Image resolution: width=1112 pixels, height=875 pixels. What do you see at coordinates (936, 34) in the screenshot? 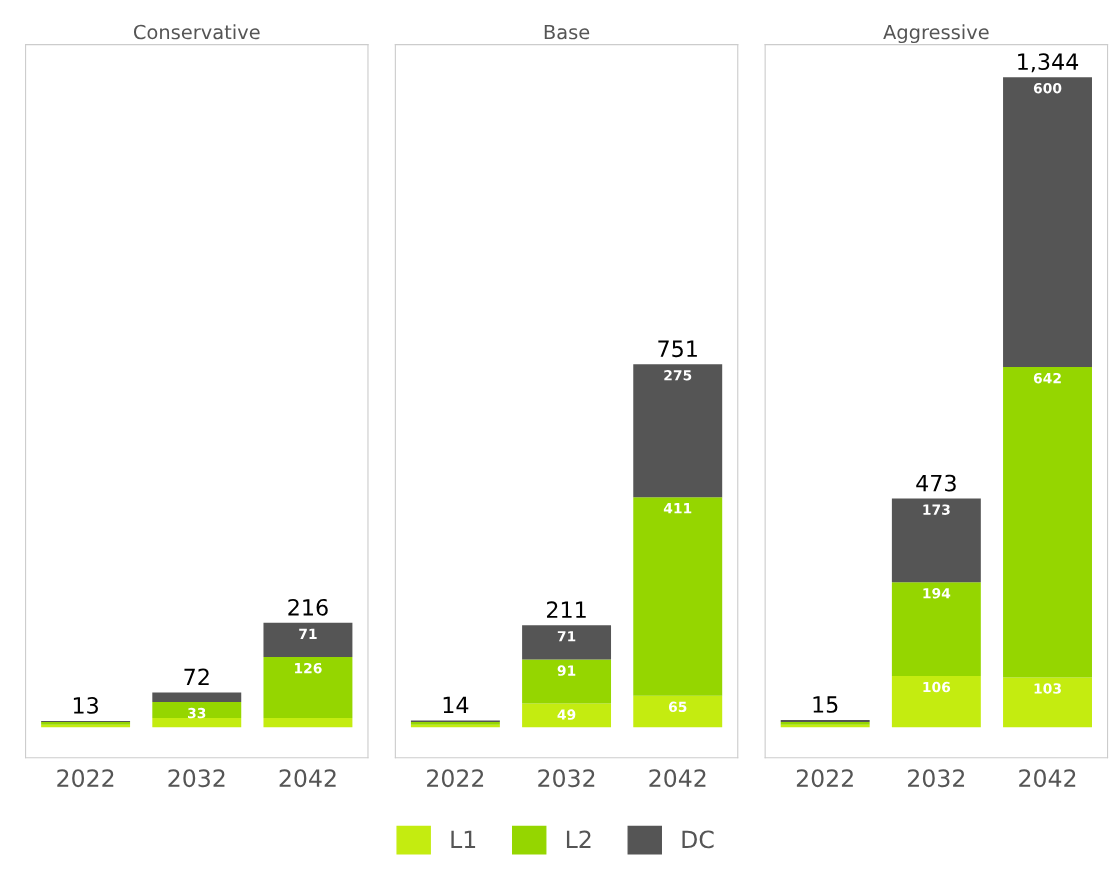
I see `chart-title: Aggressive` at bounding box center [936, 34].